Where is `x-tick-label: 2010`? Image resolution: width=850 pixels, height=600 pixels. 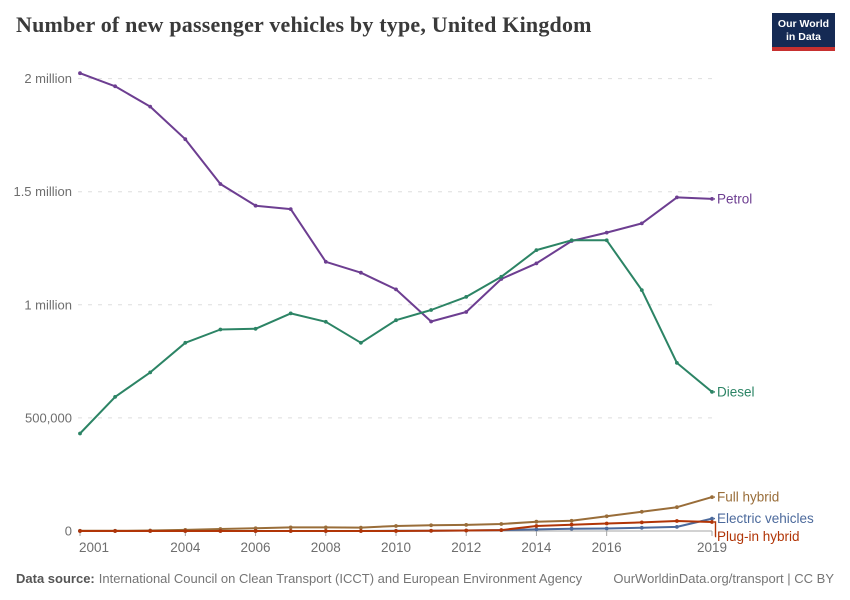
x-tick-label: 2010 is located at coordinates (396, 547).